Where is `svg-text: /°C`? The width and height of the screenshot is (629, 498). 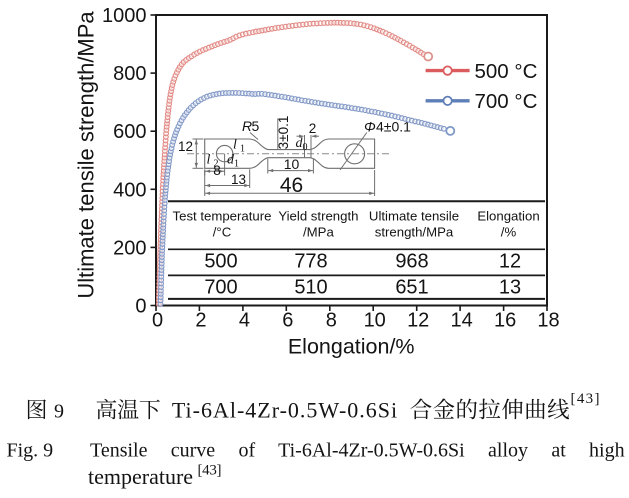
svg-text: /°C is located at coordinates (222, 231).